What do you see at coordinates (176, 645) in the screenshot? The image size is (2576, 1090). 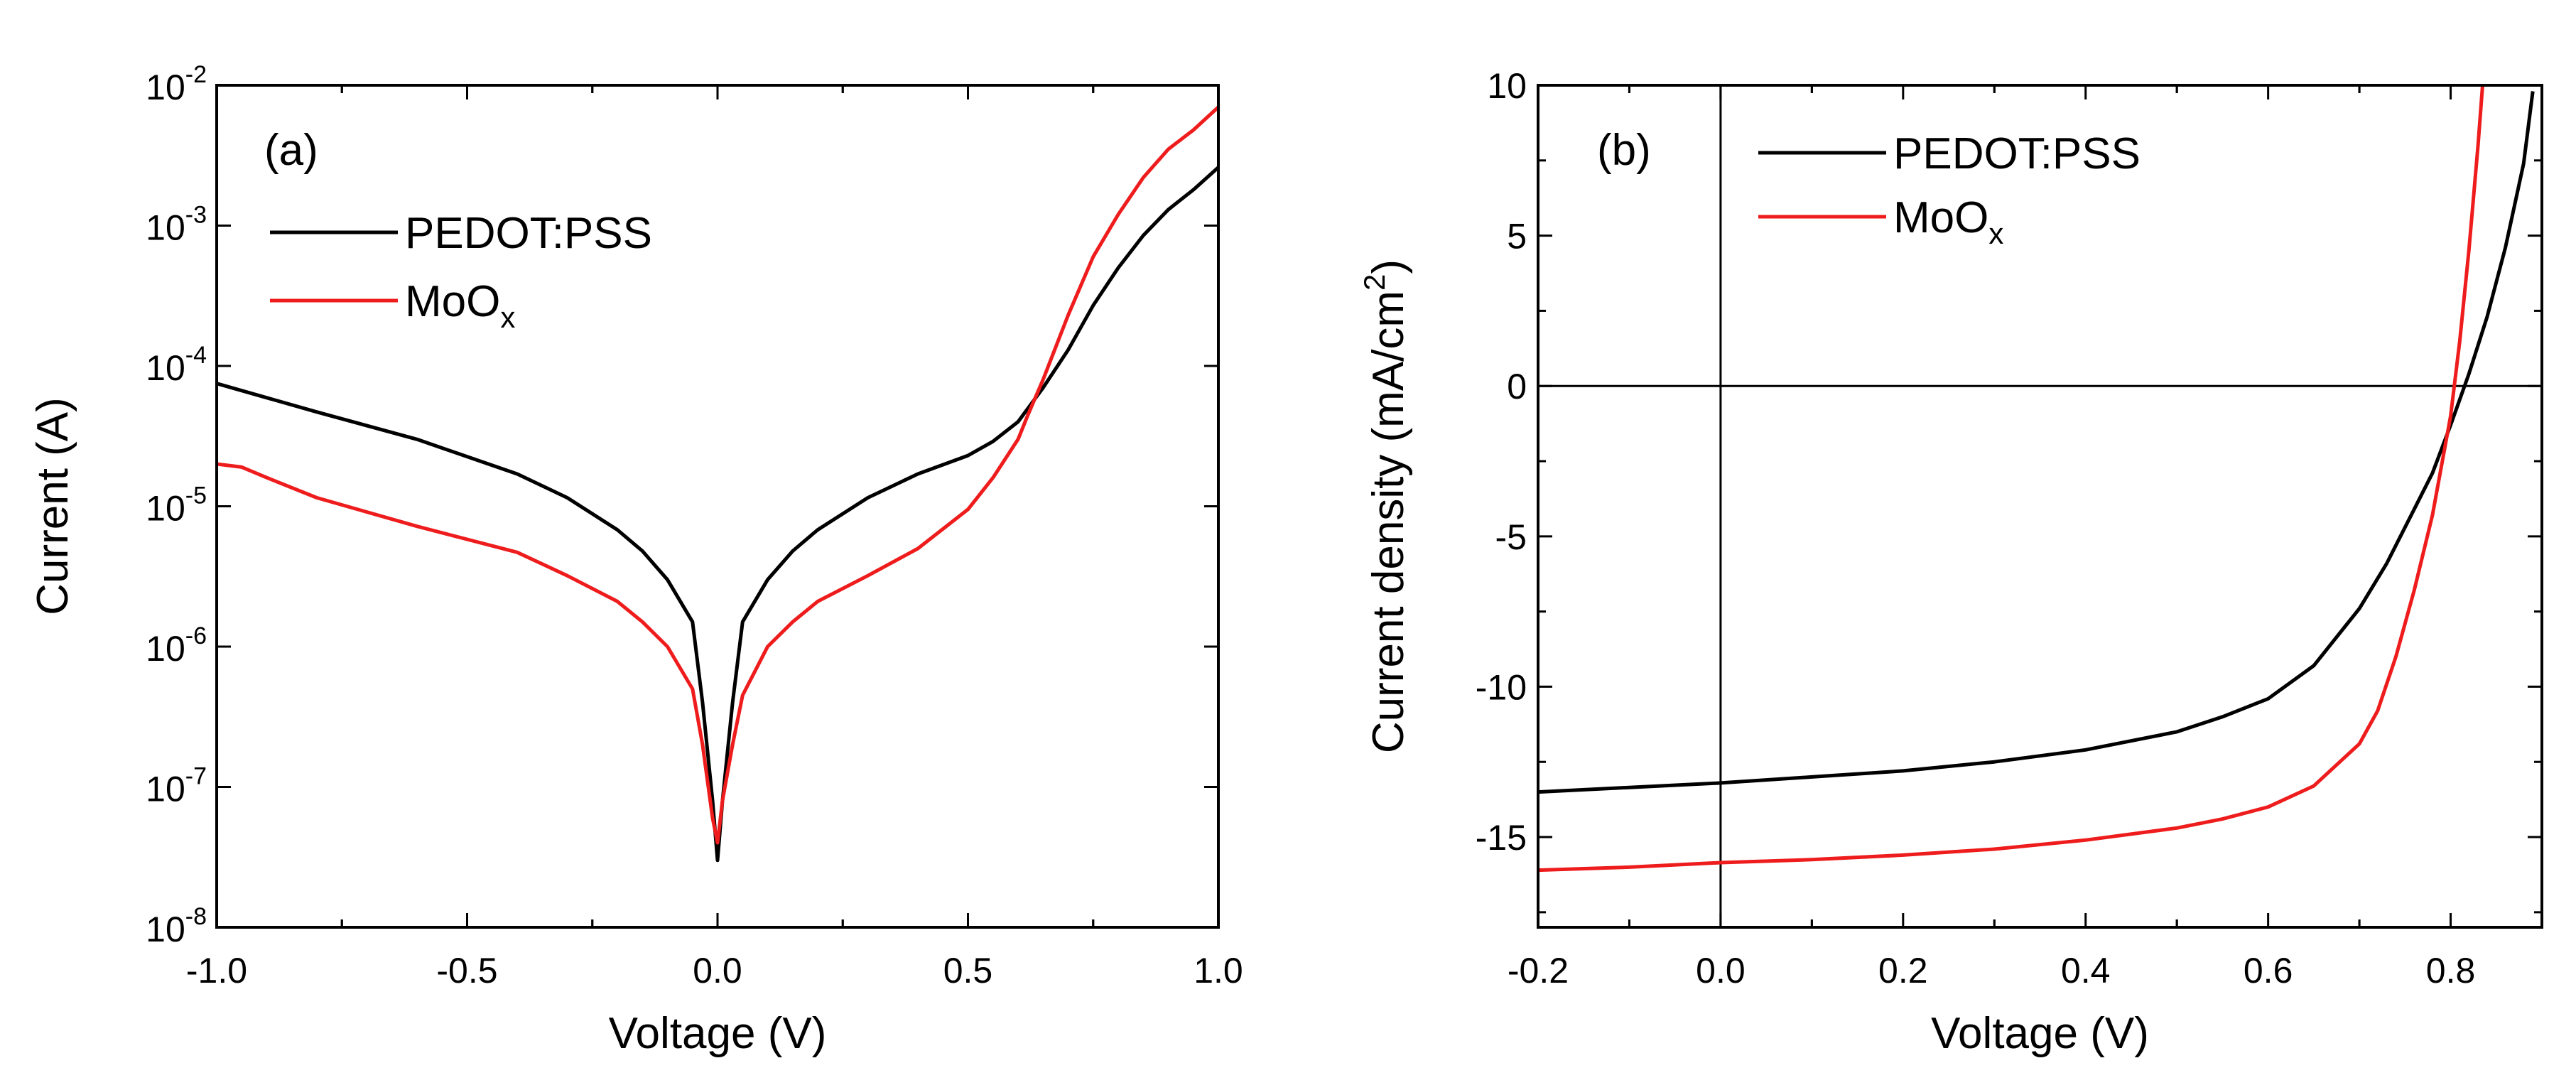 I see `y-tick-label: 10⁻⁶` at bounding box center [176, 645].